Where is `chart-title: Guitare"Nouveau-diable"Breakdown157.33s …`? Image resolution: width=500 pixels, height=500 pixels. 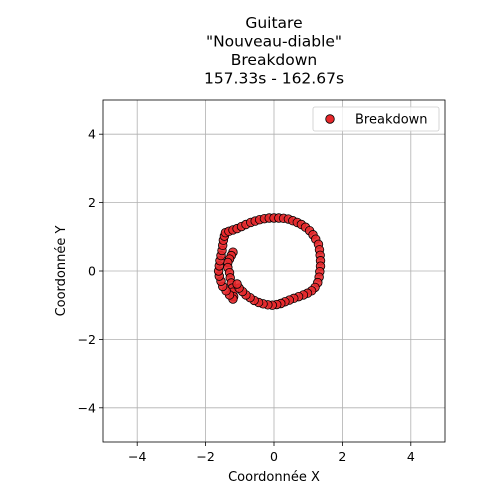 chart-title: Guitare"Nouveau-diable"Breakdown157.33s … is located at coordinates (274, 51).